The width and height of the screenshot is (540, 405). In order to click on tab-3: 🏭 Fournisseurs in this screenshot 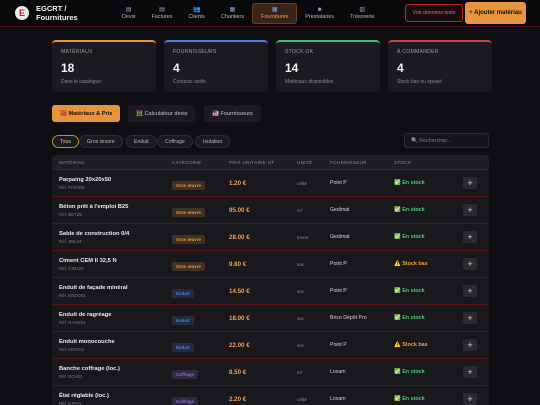, I will do `click(232, 113)`.